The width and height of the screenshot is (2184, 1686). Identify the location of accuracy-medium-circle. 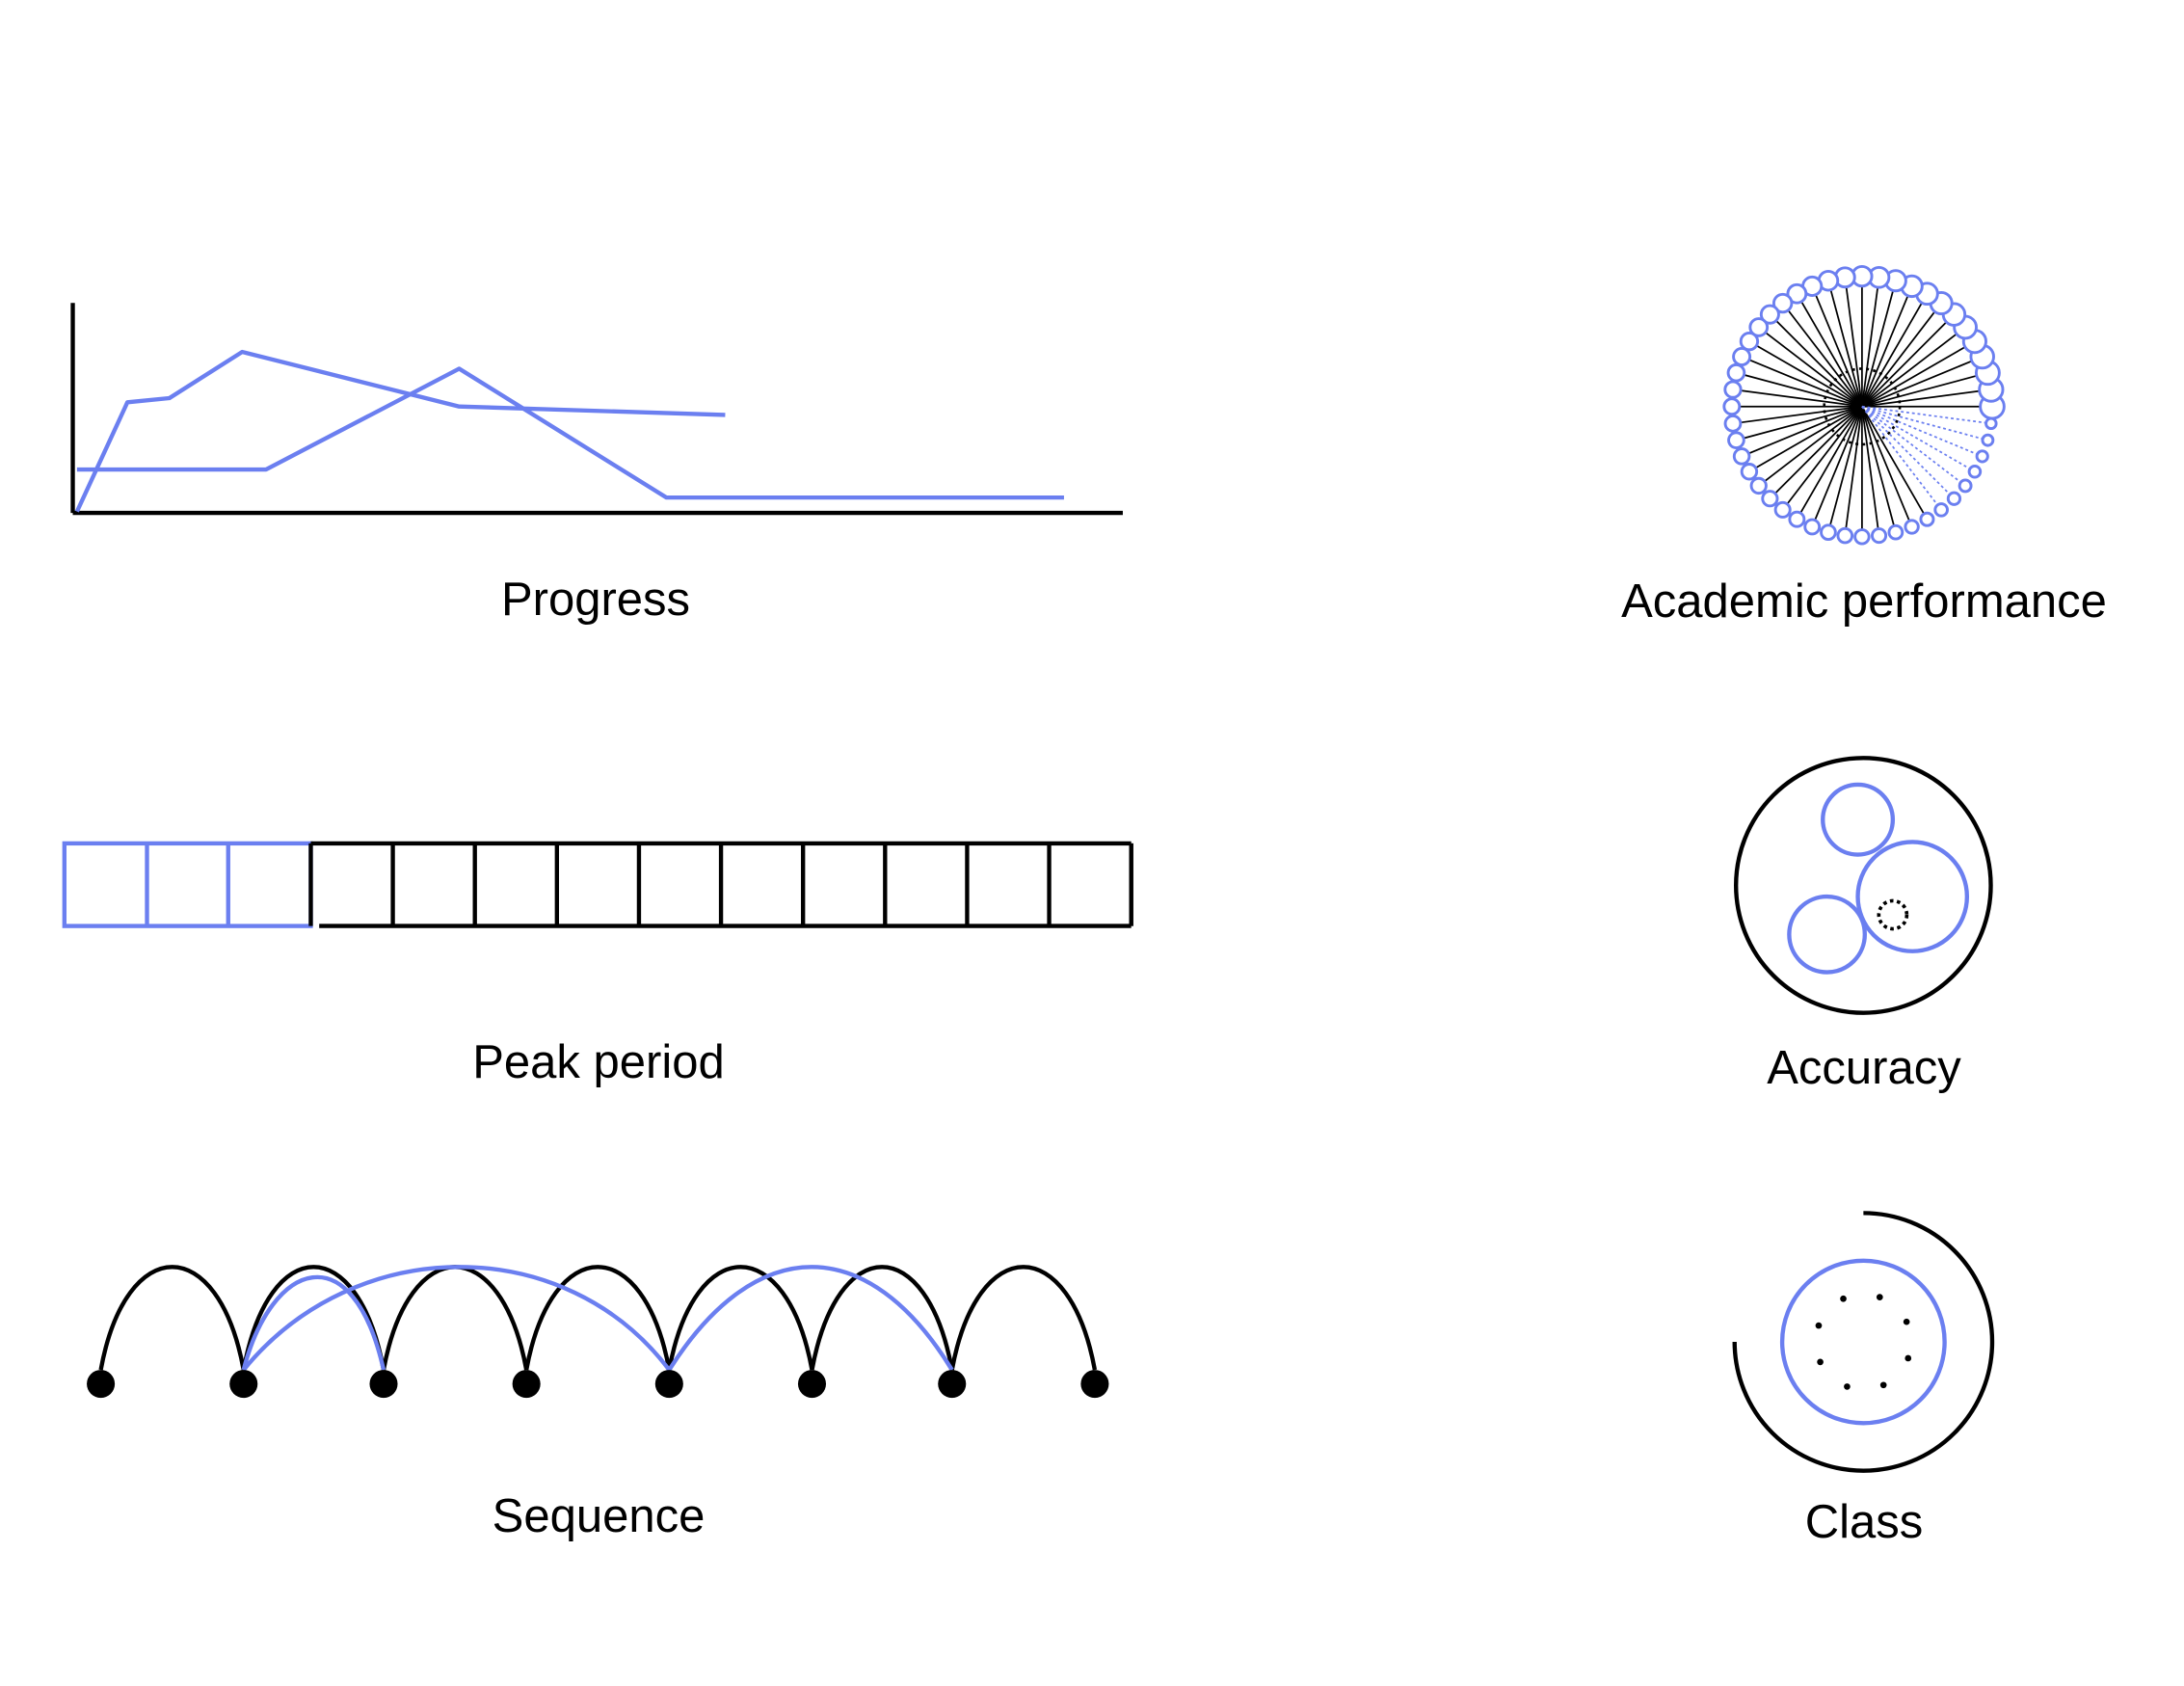
(1827, 934).